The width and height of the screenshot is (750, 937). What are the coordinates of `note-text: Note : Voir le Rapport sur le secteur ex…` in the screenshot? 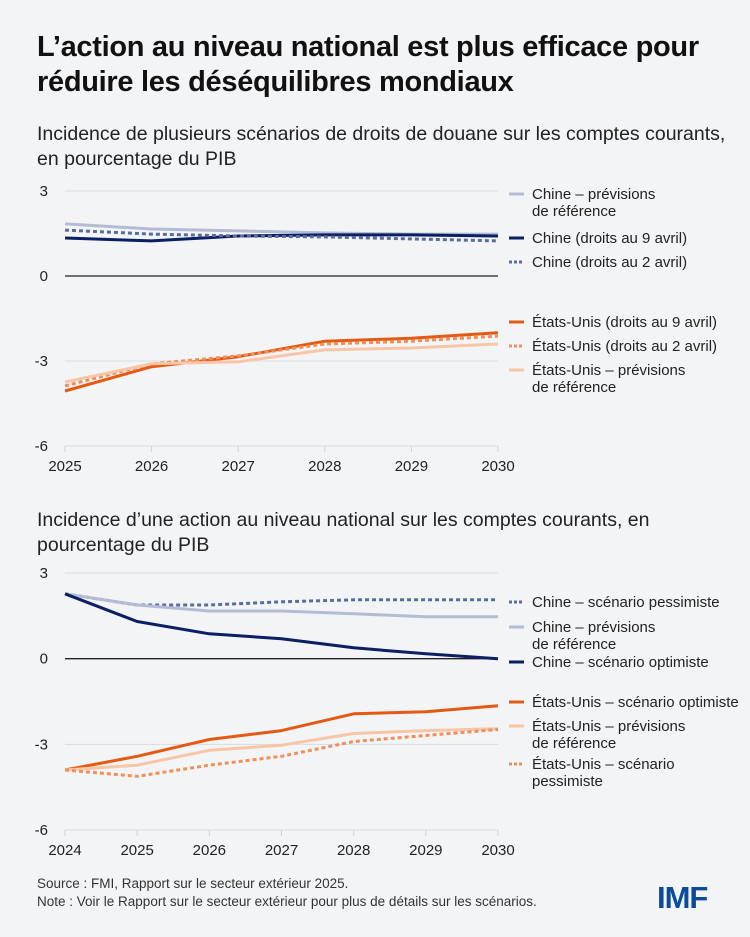 It's located at (287, 901).